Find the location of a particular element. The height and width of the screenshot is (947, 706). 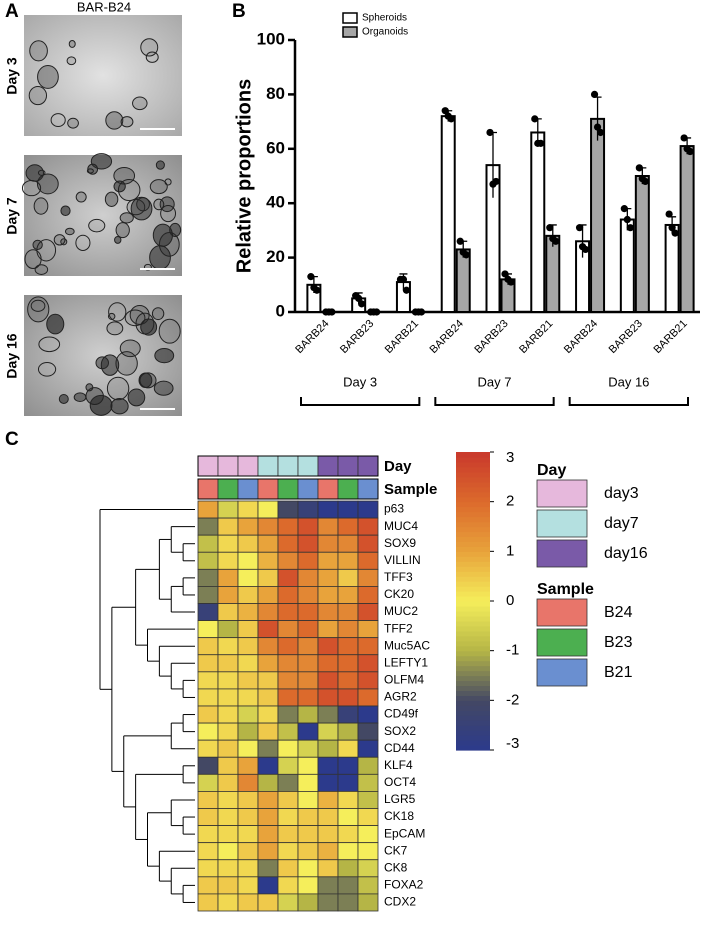

micrograph is located at coordinates (103, 75).